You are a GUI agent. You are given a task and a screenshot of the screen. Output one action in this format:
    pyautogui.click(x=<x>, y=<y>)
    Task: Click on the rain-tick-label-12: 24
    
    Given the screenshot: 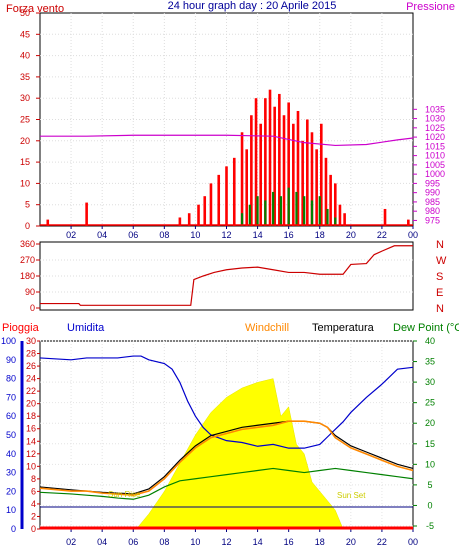 What is the action you would take?
    pyautogui.click(x=31, y=379)
    